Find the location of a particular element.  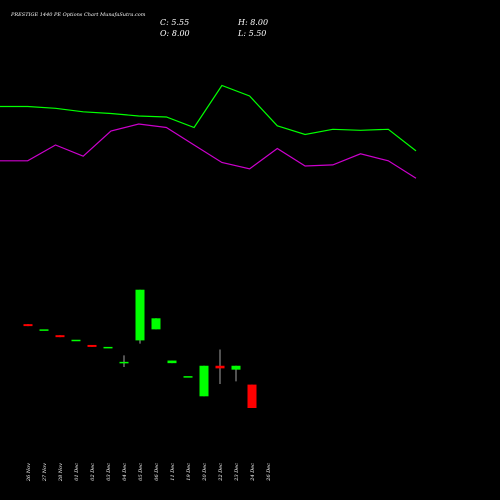

candle-23-dec is located at coordinates (236, 373).